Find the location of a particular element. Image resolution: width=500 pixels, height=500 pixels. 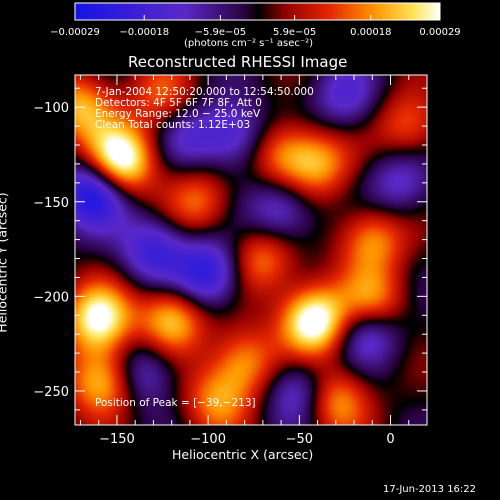

colorbar-tick-label: 0.00029 is located at coordinates (439, 32).